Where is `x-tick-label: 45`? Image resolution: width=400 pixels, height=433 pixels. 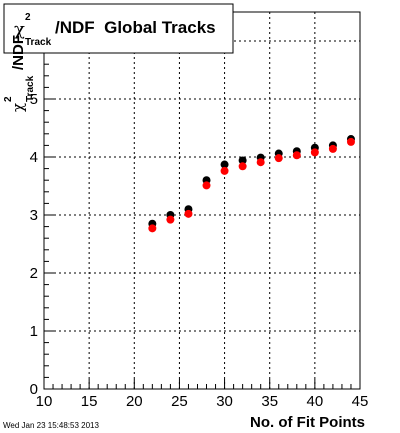
x-tick-label: 45 is located at coordinates (360, 401).